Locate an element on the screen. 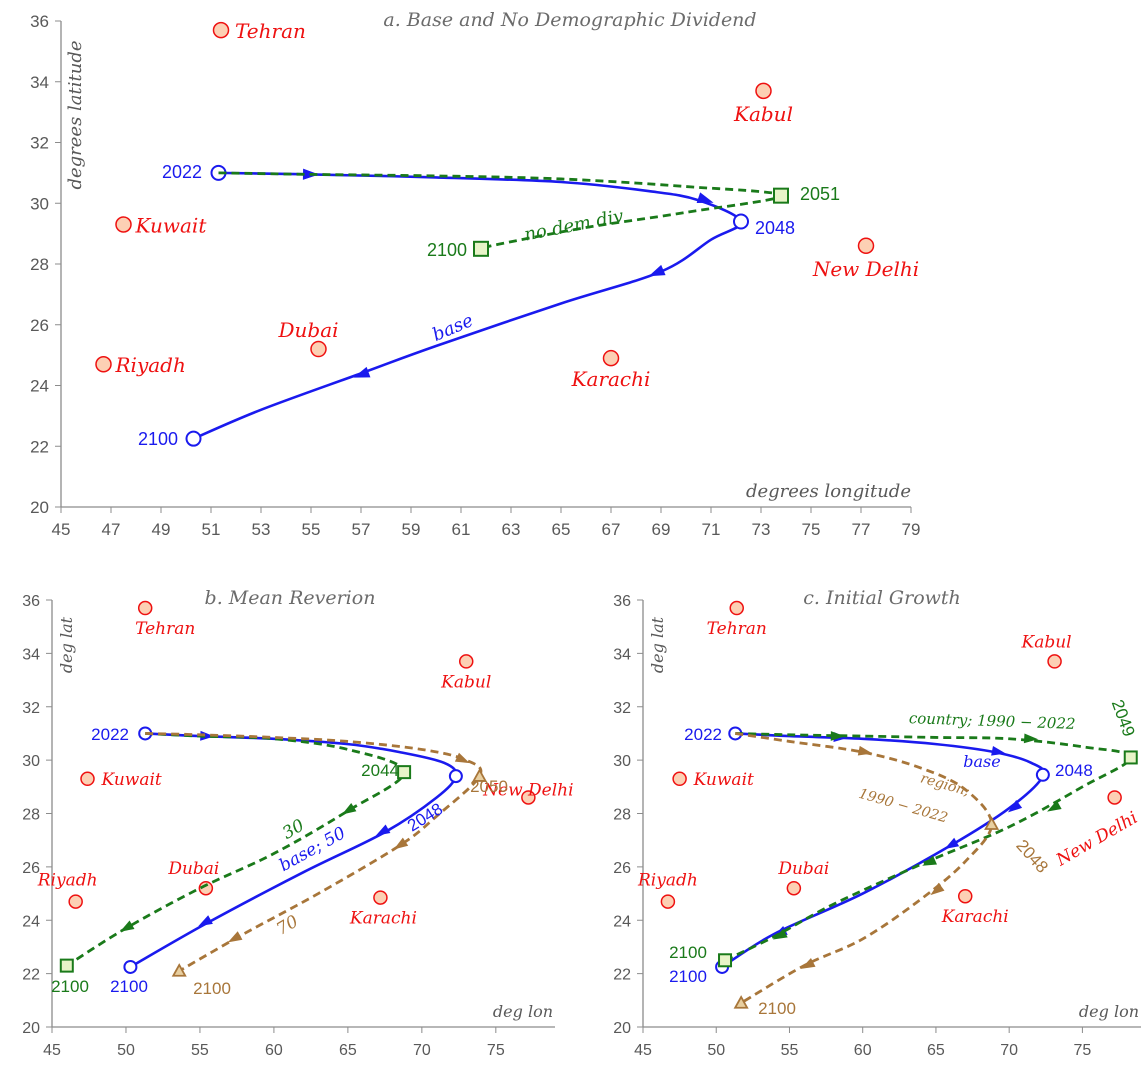 The image size is (1141, 1066). chart-title: a. Base and No Demographic Dividend is located at coordinates (569, 20).